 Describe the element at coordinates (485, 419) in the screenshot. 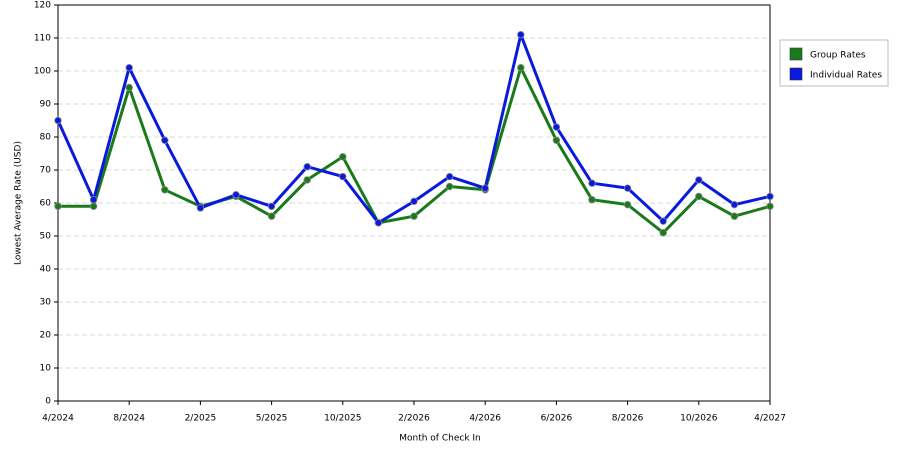

I see `x-tick-label: 4/2026` at that location.